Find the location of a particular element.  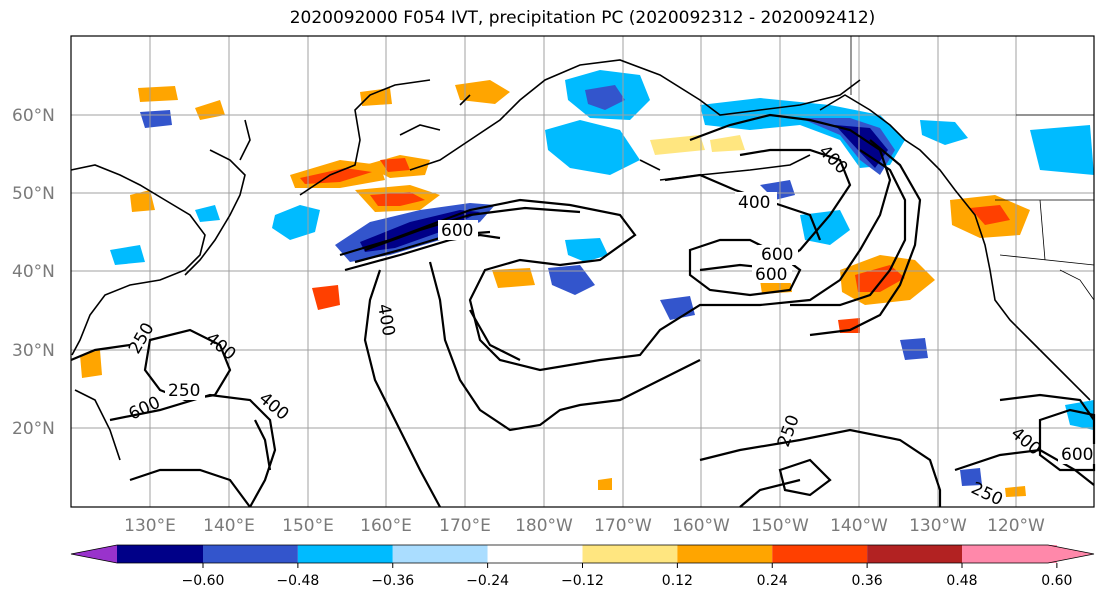

lat-label: 50°N is located at coordinates (33, 194).